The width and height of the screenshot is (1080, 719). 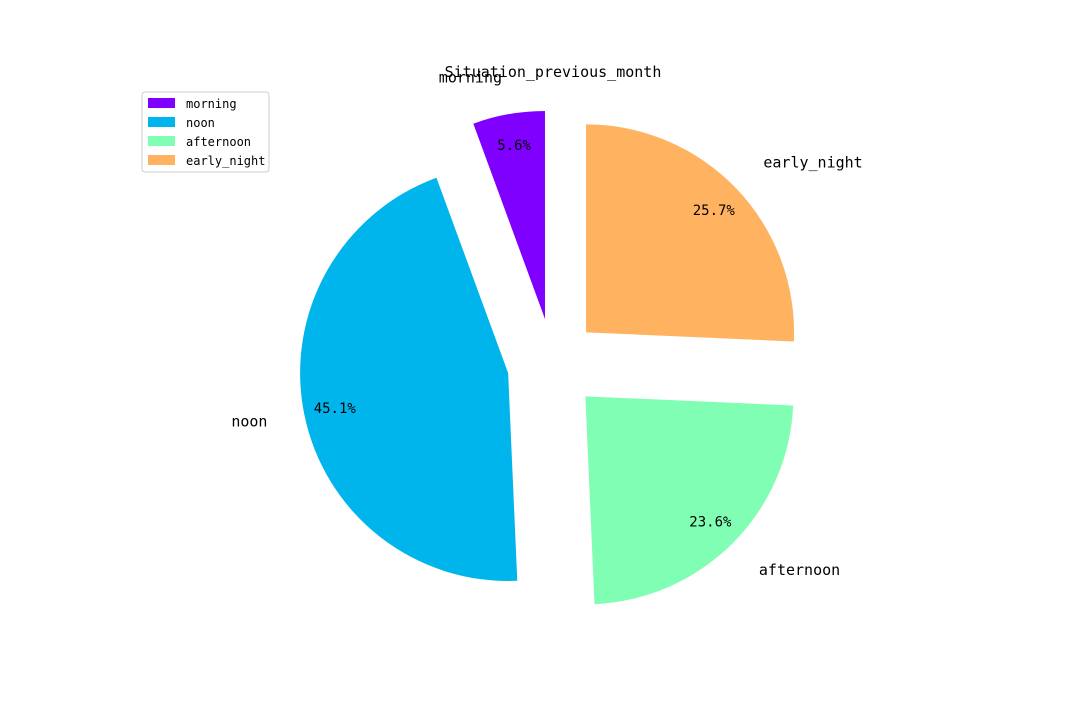 I want to click on slice-label-afternoon: afternoon, so click(x=799, y=570).